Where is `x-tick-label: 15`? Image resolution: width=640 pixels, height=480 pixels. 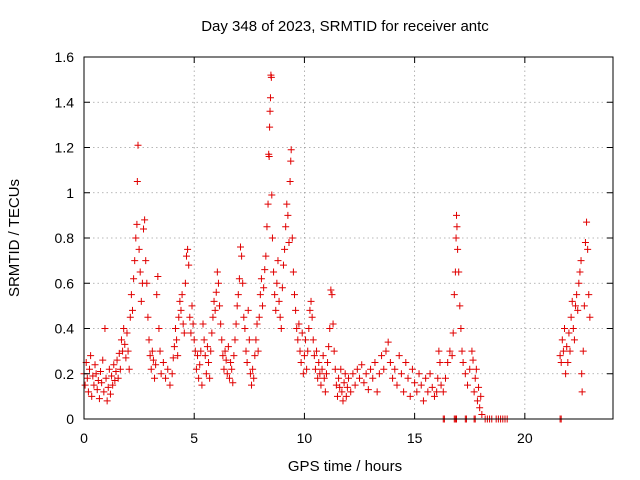 x-tick-label: 15 is located at coordinates (415, 438).